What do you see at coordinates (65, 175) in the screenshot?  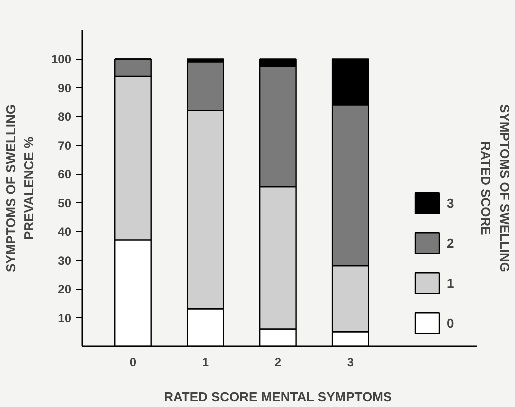 I see `y-tick-label: 60` at bounding box center [65, 175].